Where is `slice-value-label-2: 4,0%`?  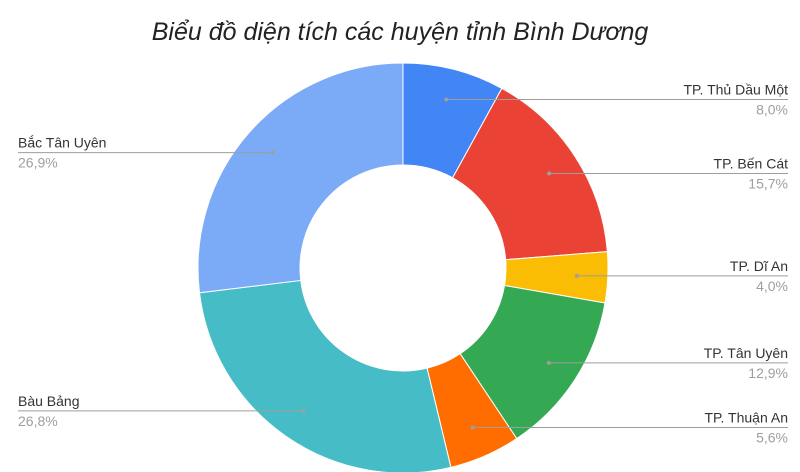
slice-value-label-2: 4,0% is located at coordinates (772, 286).